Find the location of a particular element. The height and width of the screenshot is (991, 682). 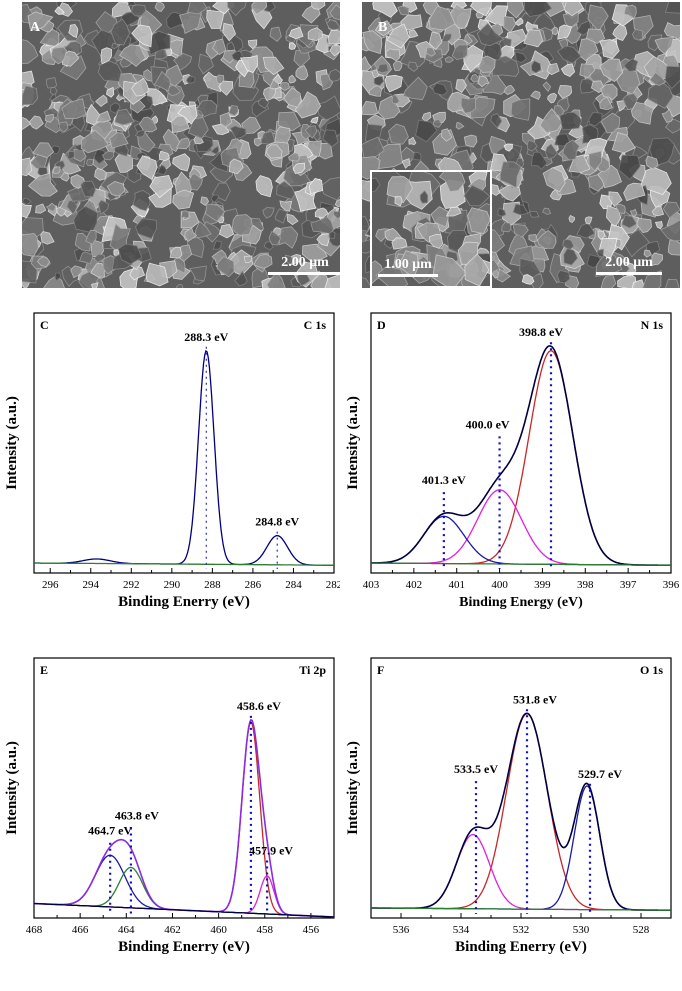

panel-letter: C is located at coordinates (44, 325).